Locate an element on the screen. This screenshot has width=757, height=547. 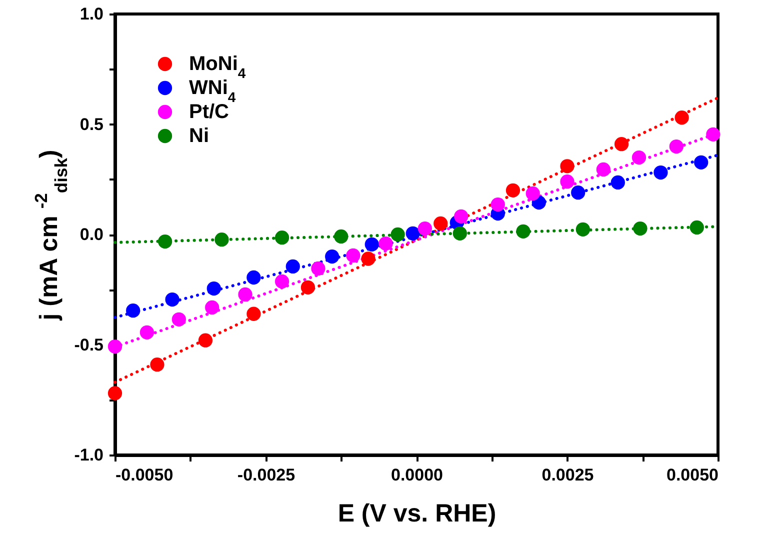
x-tick-label: 0.0050 is located at coordinates (692, 475).